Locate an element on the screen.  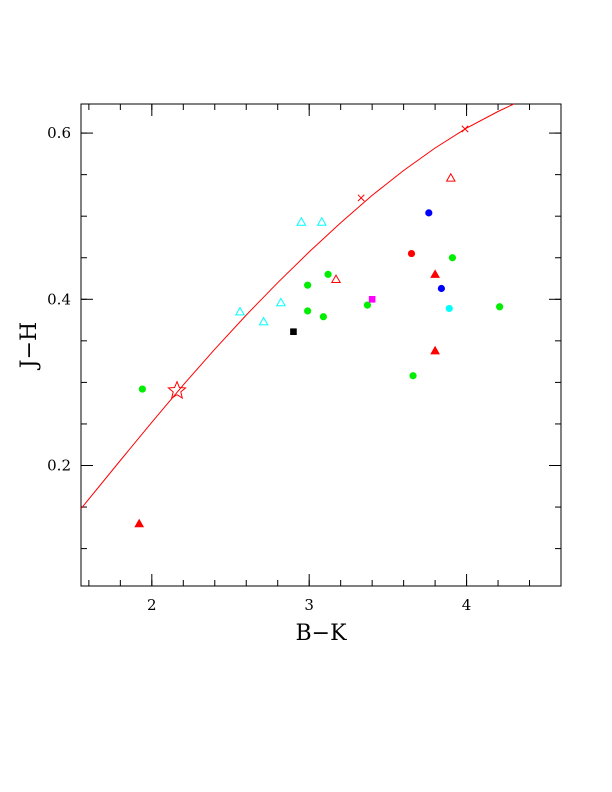
y-tick-label: 0.2 is located at coordinates (59, 466).